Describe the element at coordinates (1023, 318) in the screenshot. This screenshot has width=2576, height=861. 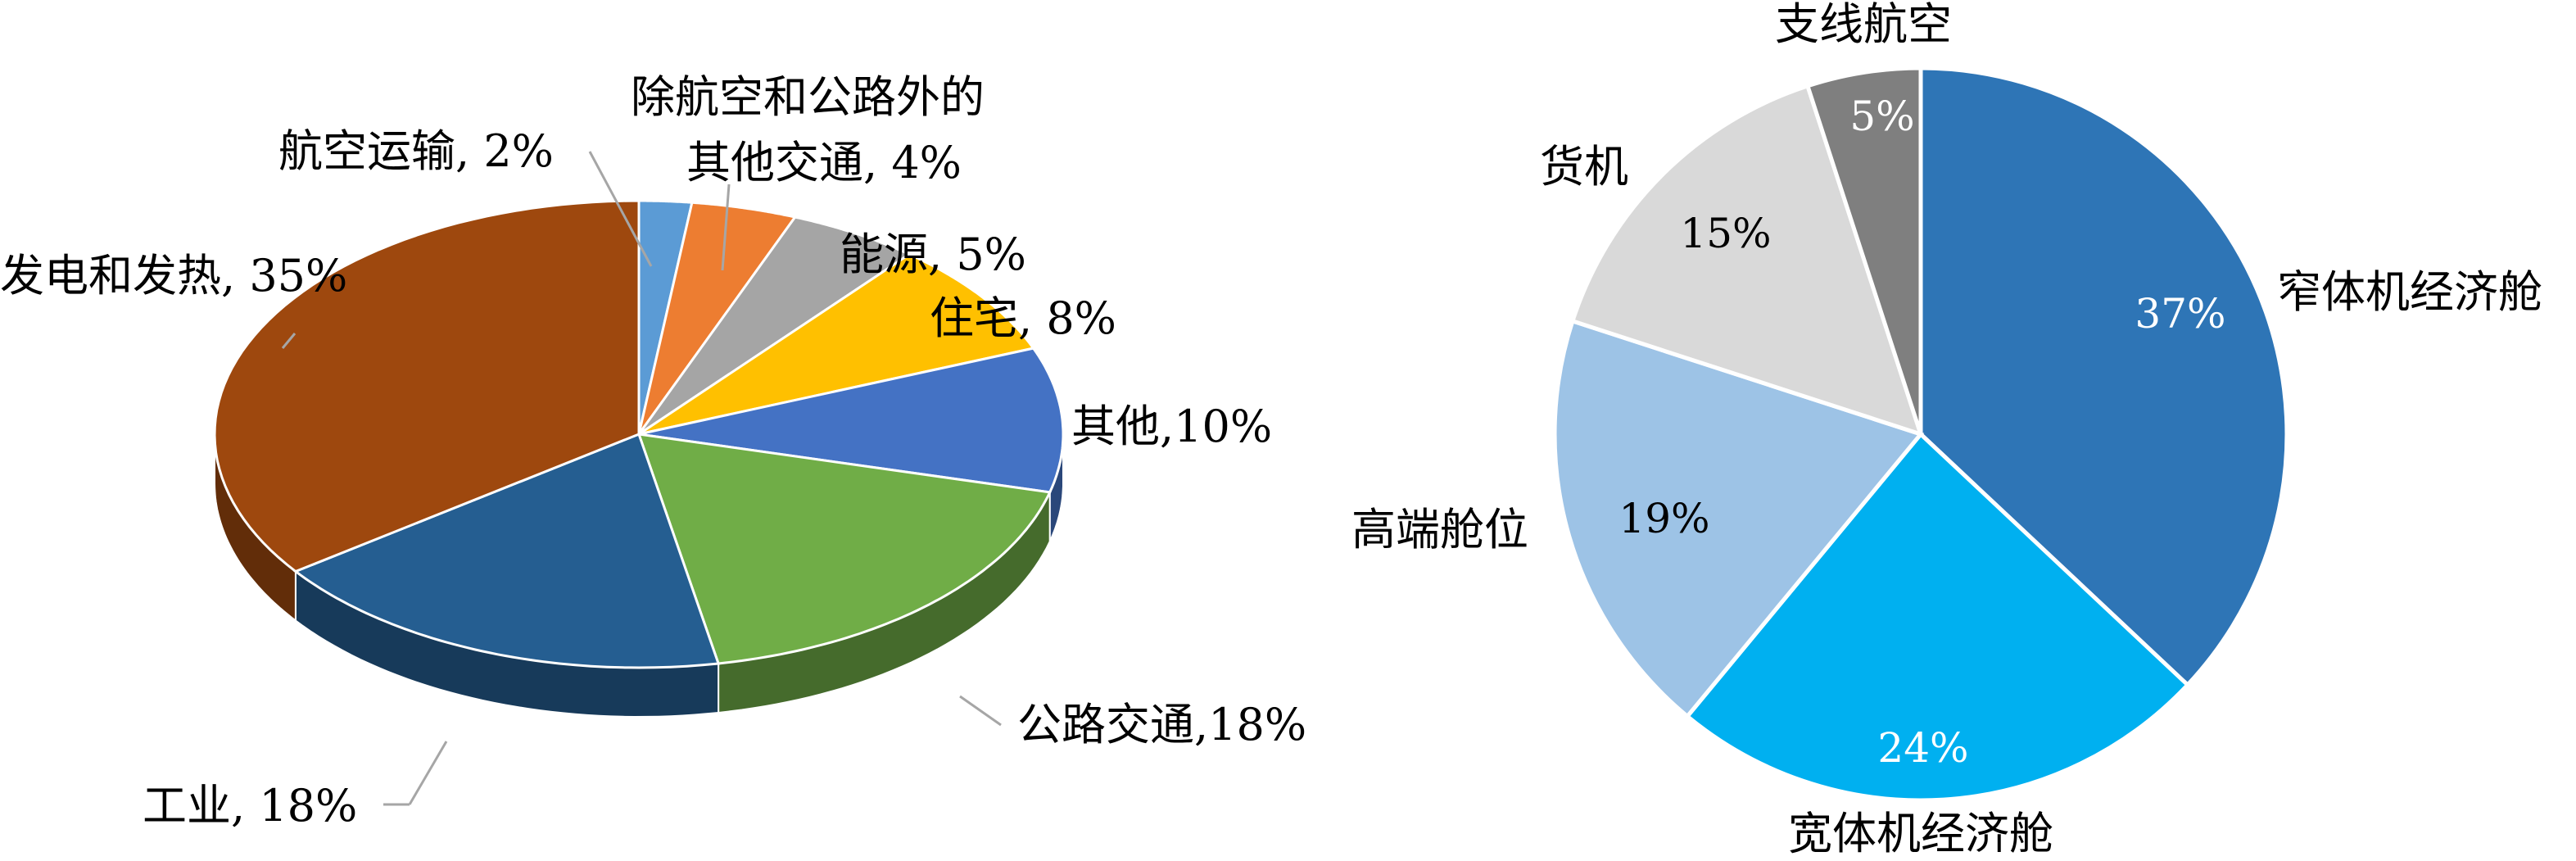
I see `slice-label-residential: 住宅, 8%` at that location.